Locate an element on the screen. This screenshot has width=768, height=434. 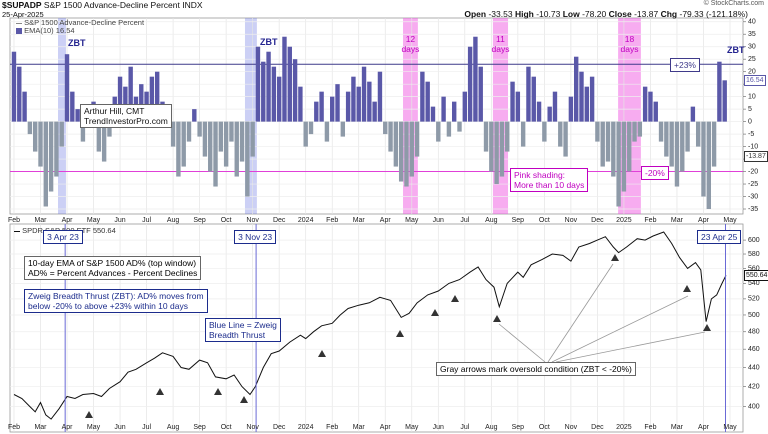
x-tick-label: Jul is located at coordinates (146, 220).